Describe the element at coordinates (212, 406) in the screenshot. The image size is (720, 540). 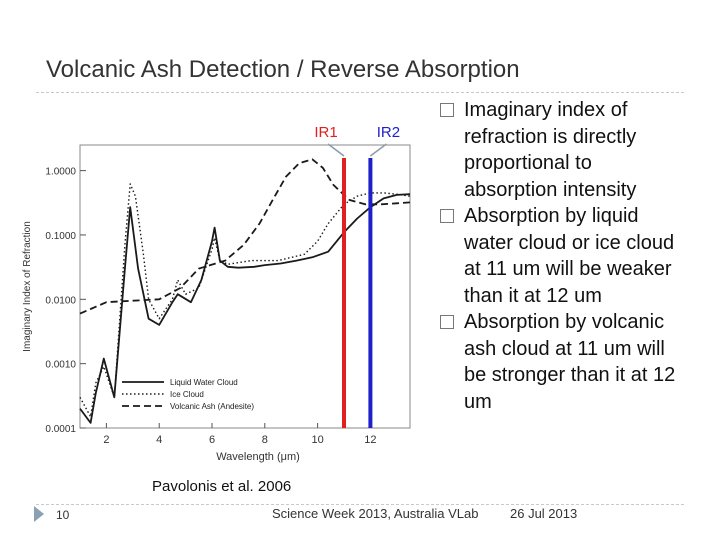
I see `legend-label: Volcanic Ash (Andesite)` at that location.